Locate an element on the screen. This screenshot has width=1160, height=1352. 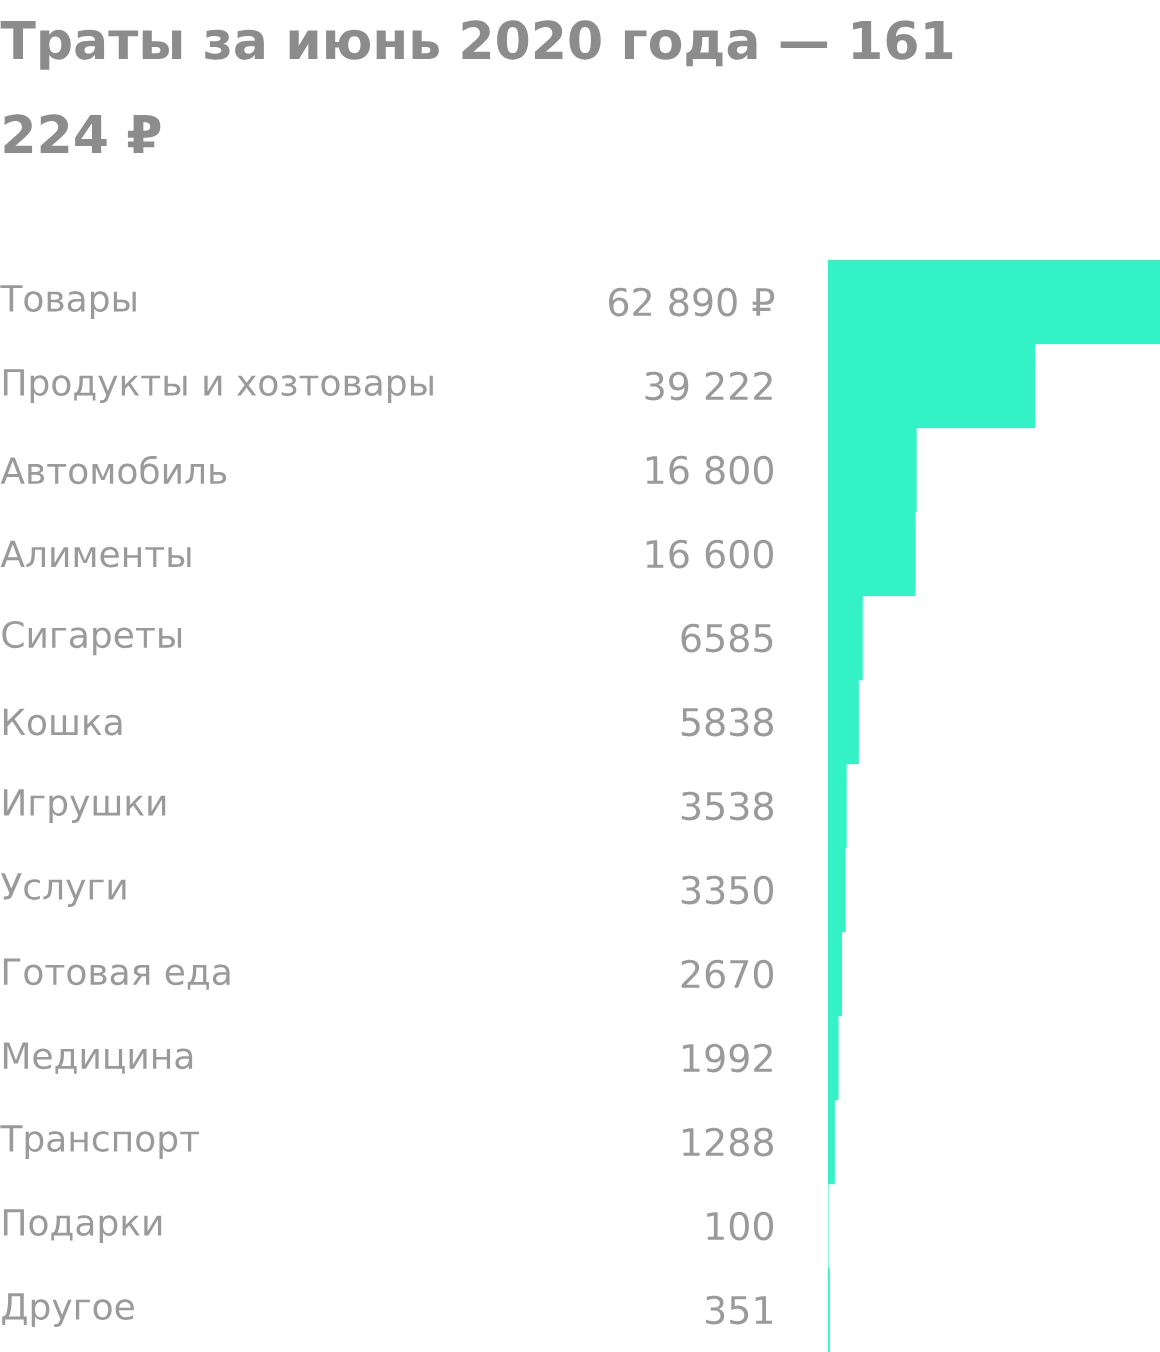
data-label: 39 222 is located at coordinates (708, 386).